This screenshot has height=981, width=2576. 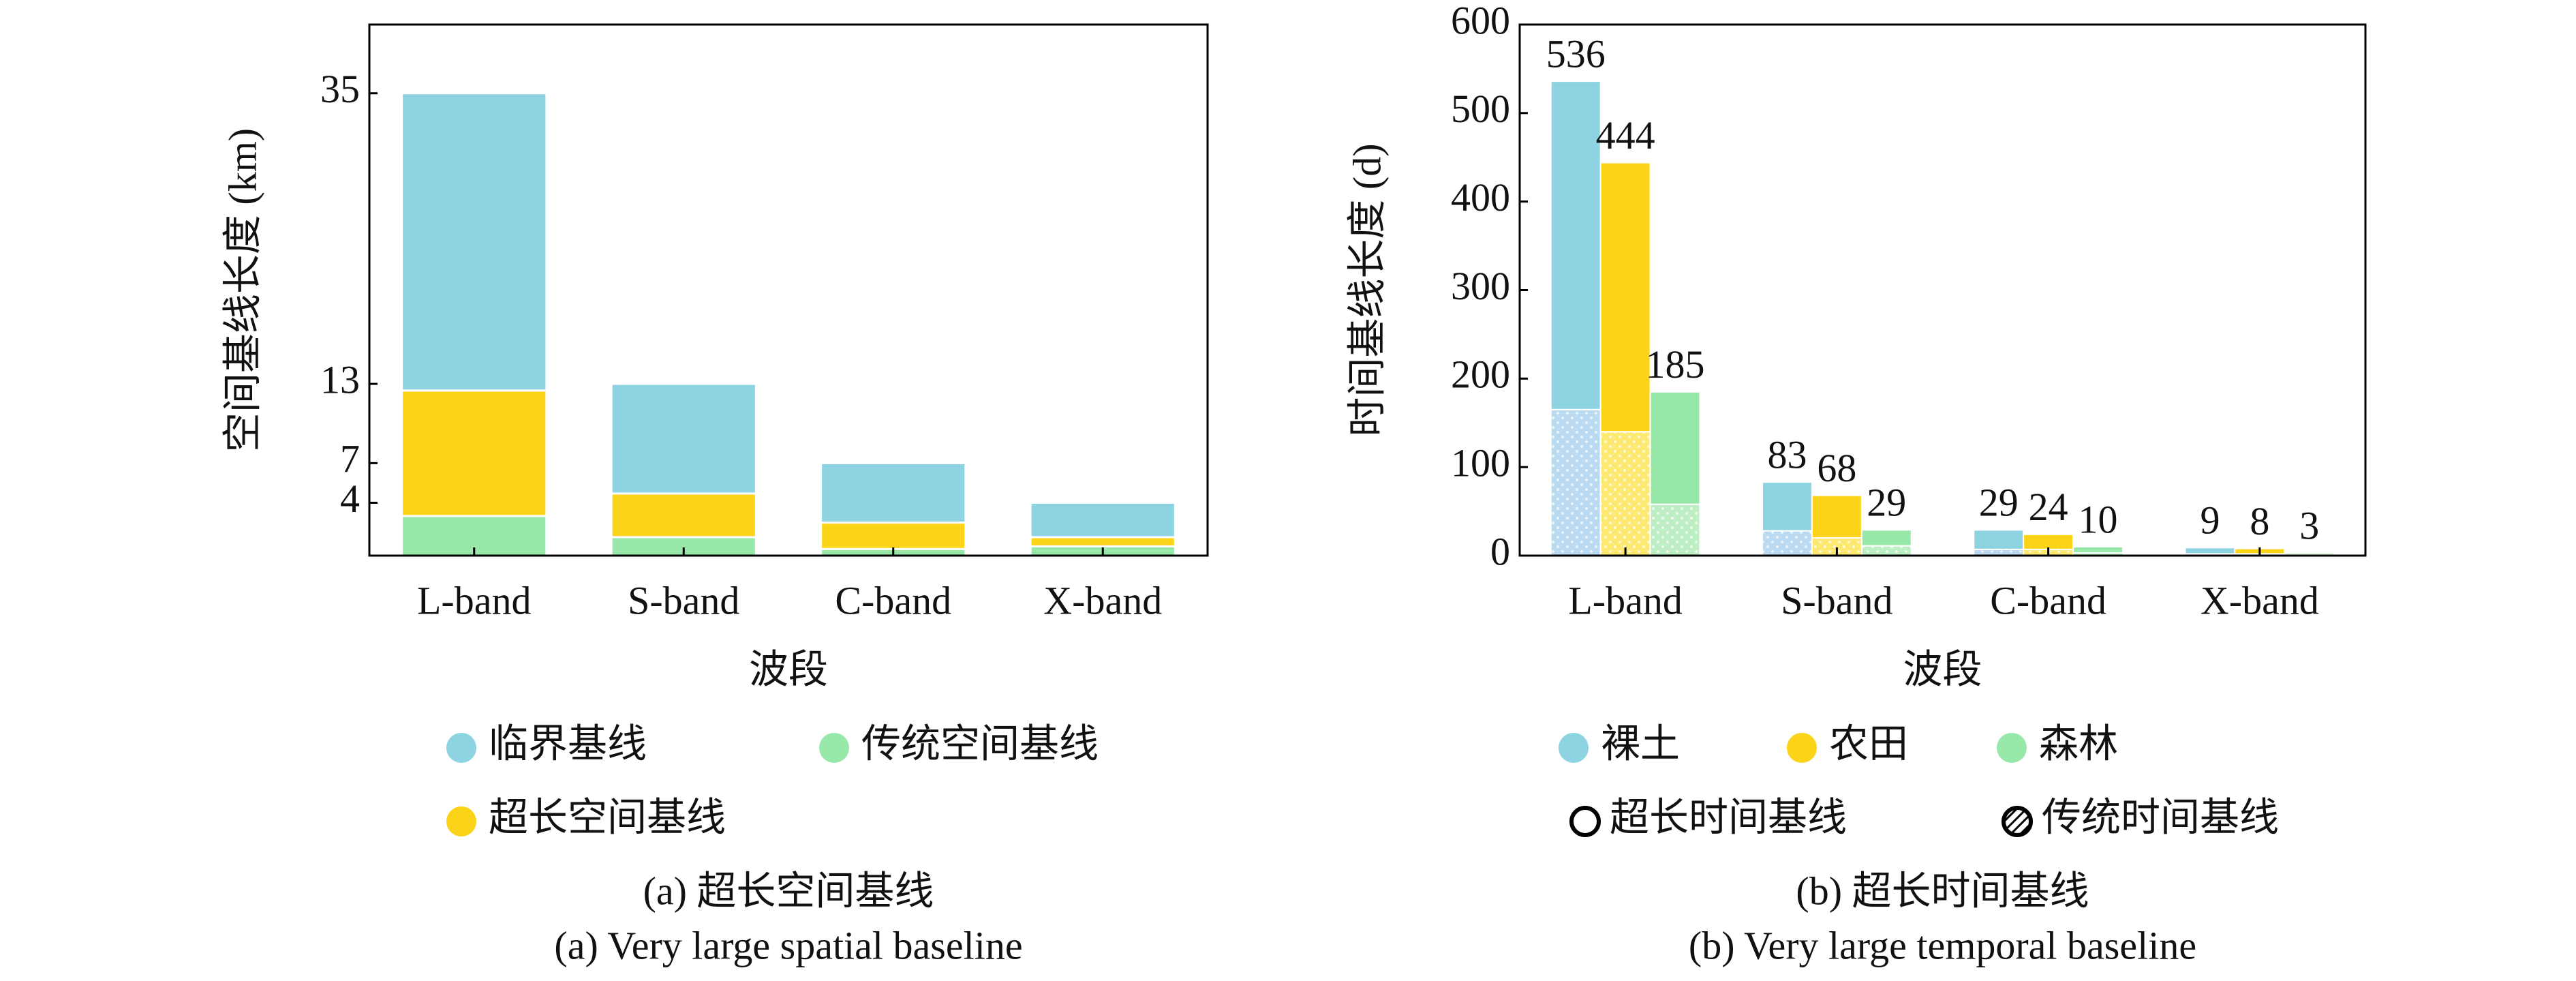 What do you see at coordinates (242, 290) in the screenshot?
I see `y-axis-label: 空间基线长度 (km)` at bounding box center [242, 290].